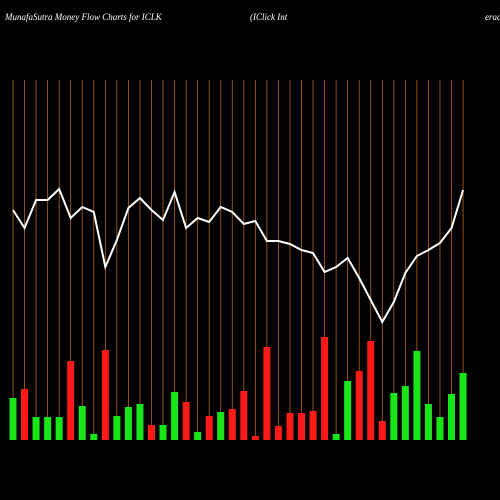  Describe the element at coordinates (492, 17) in the screenshot. I see `chart-subtitle-cut: erac` at that location.